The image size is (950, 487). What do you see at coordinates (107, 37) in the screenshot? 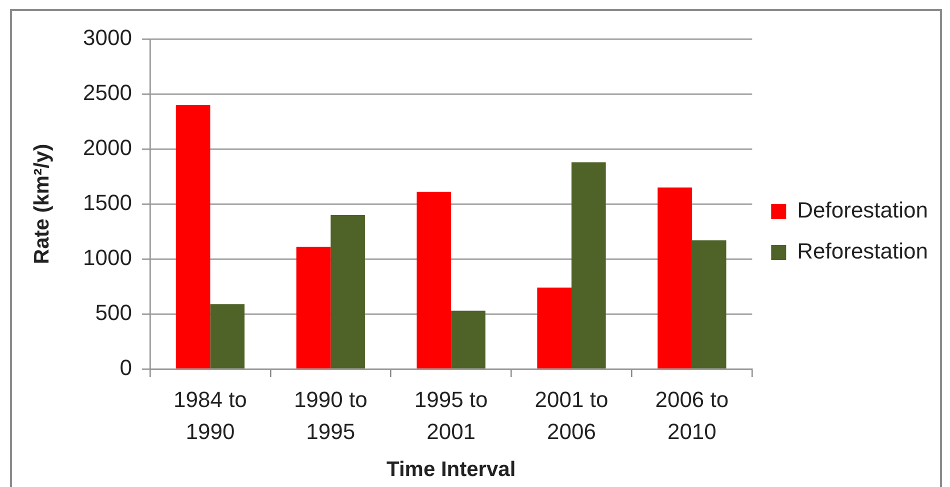
I see `y-tick-label: 3000` at bounding box center [107, 37].